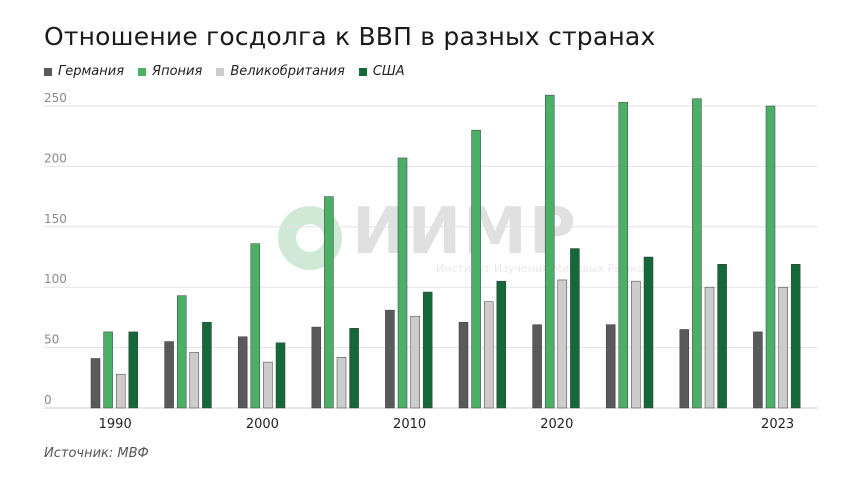 This screenshot has width=860, height=484. Describe the element at coordinates (48, 71) in the screenshot. I see `legend-swatch-germany` at that location.